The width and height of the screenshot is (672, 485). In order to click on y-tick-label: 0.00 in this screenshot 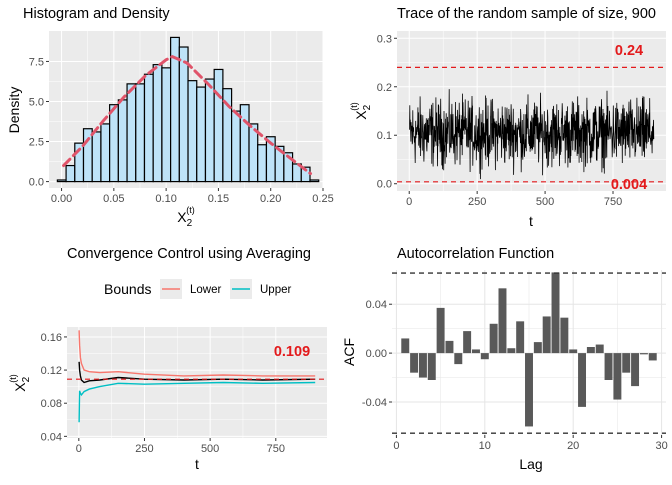, I will do `click(376, 354)`.